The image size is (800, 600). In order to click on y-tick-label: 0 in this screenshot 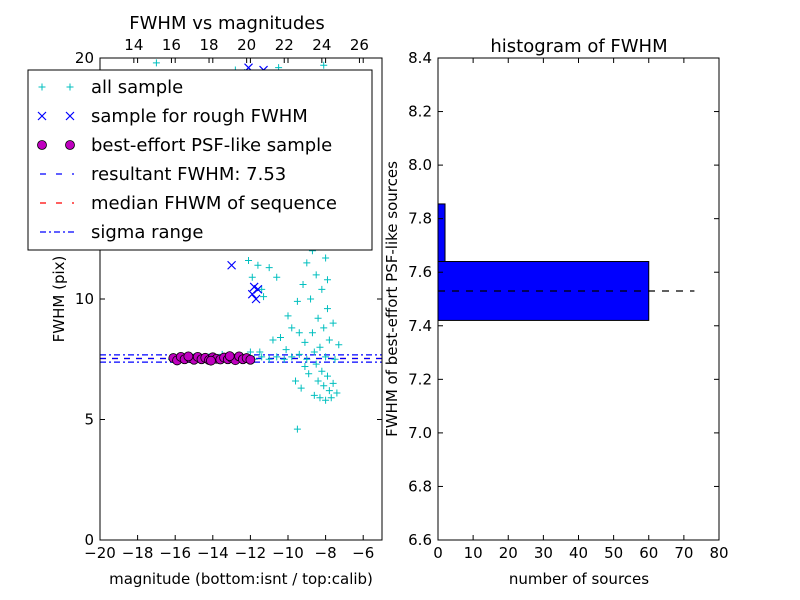, I will do `click(89, 540)`.